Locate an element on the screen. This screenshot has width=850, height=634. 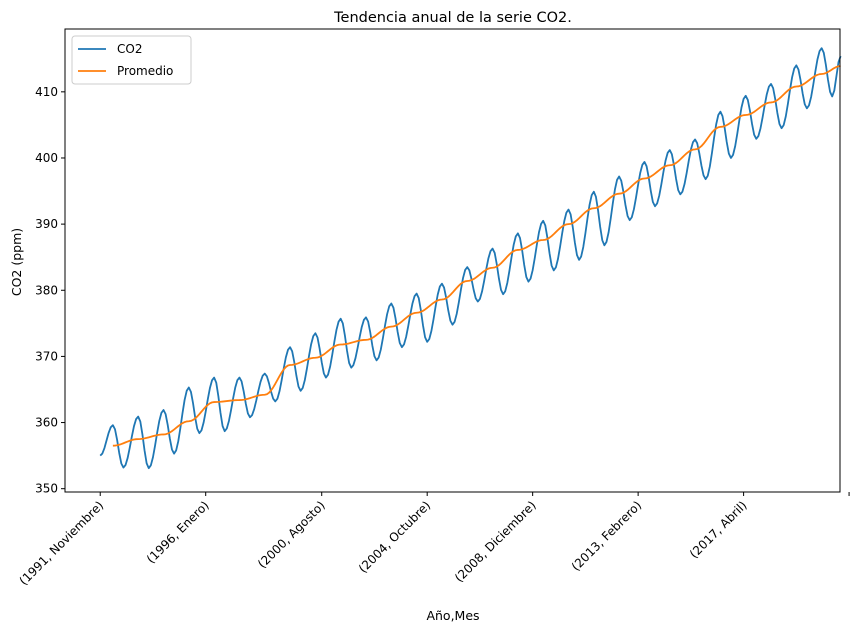
y-tick-label: 400 is located at coordinates (46, 158).